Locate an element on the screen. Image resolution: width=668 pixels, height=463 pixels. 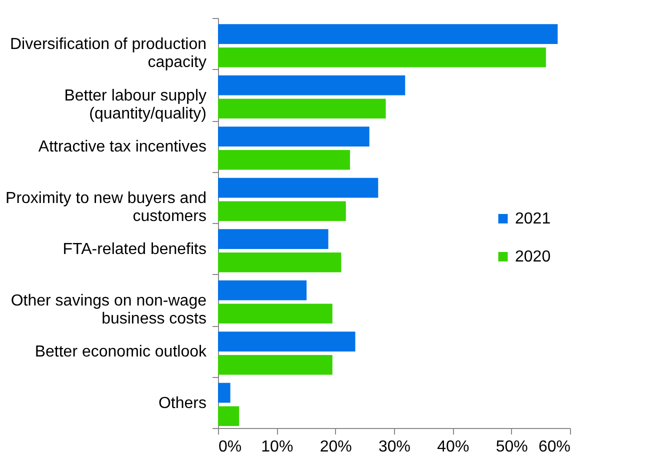
legend-label: 2020 is located at coordinates (533, 257).